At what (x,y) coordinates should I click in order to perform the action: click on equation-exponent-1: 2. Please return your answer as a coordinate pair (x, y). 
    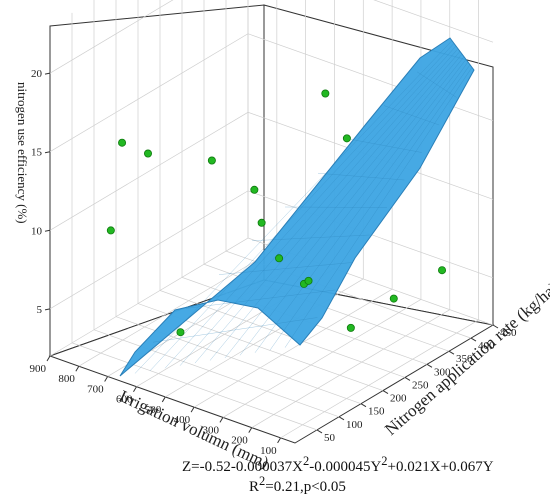
    Looking at the image, I should click on (306, 461).